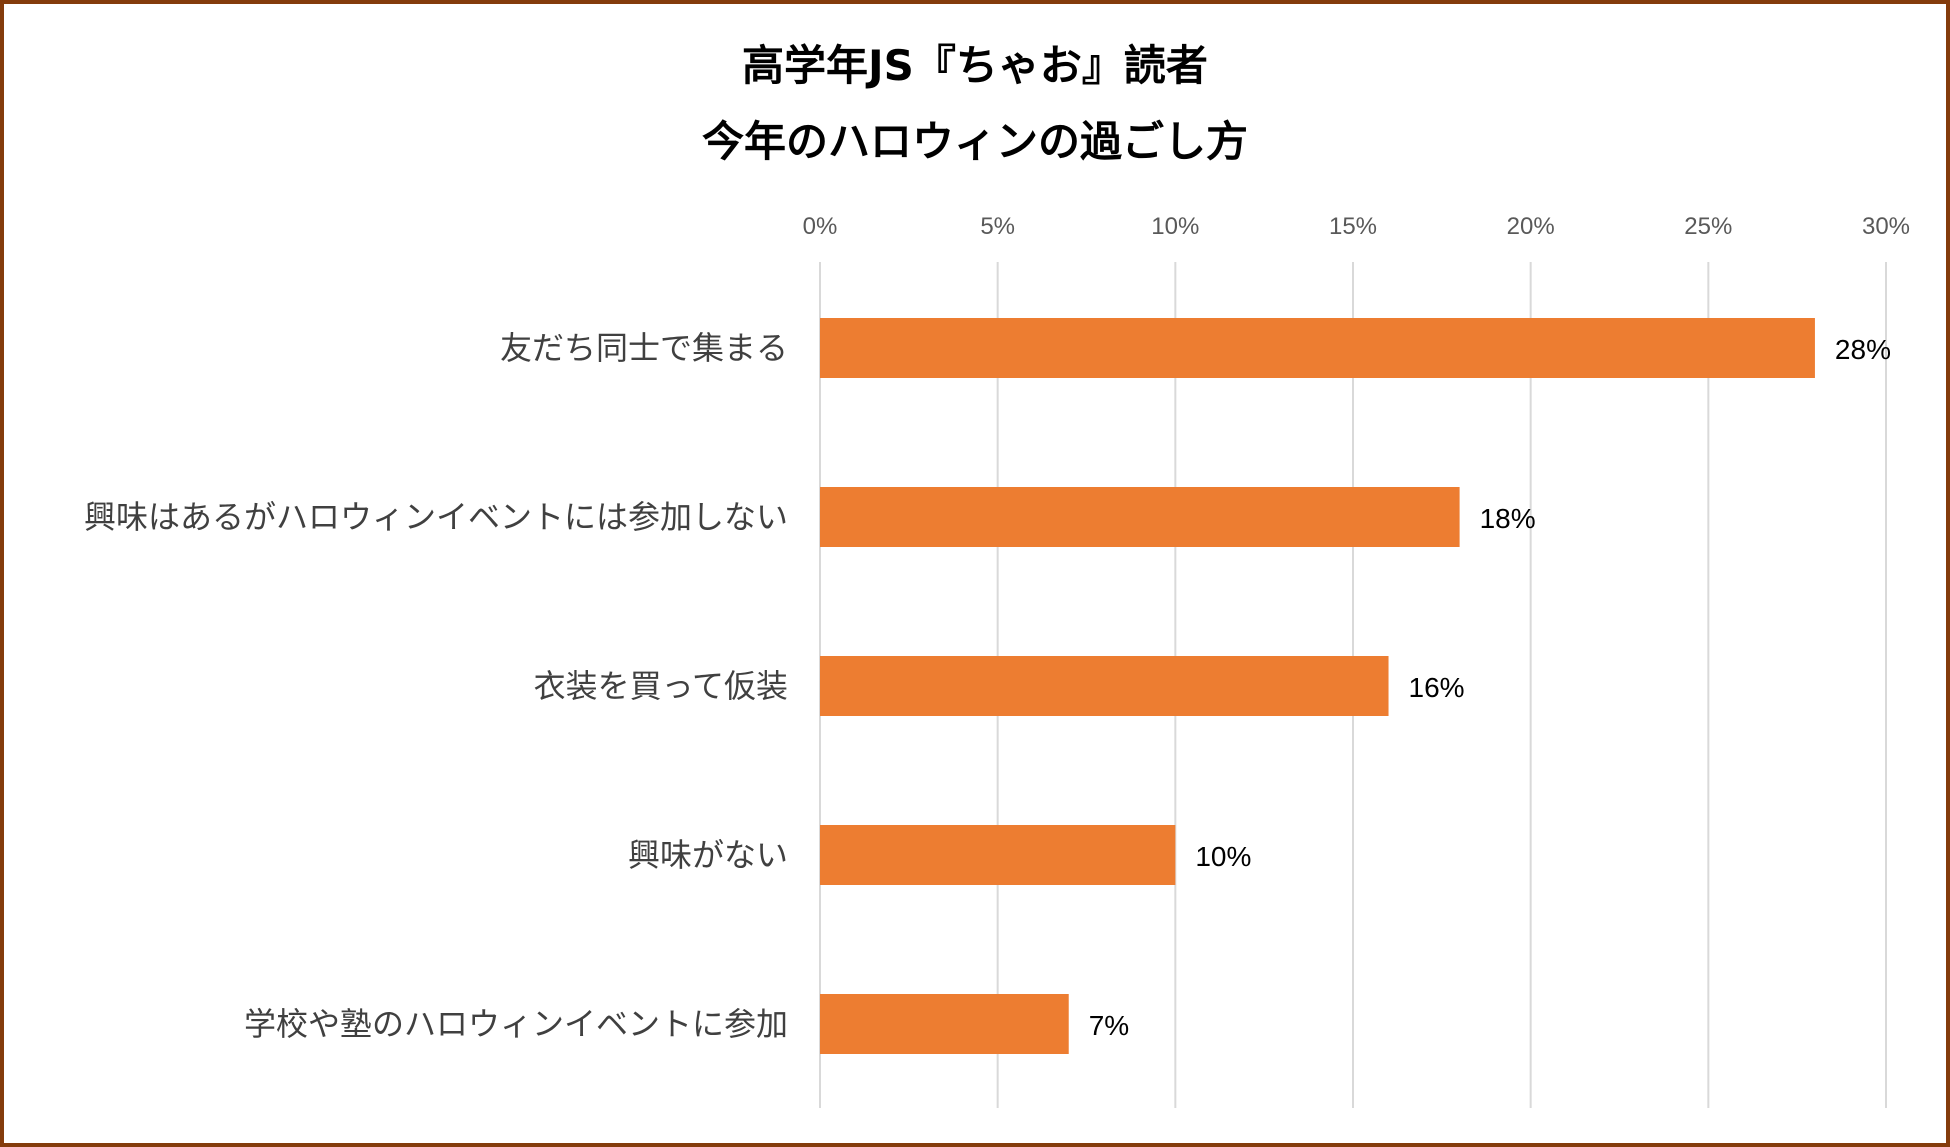  Describe the element at coordinates (997, 226) in the screenshot. I see `x-tick-label: 5%` at that location.